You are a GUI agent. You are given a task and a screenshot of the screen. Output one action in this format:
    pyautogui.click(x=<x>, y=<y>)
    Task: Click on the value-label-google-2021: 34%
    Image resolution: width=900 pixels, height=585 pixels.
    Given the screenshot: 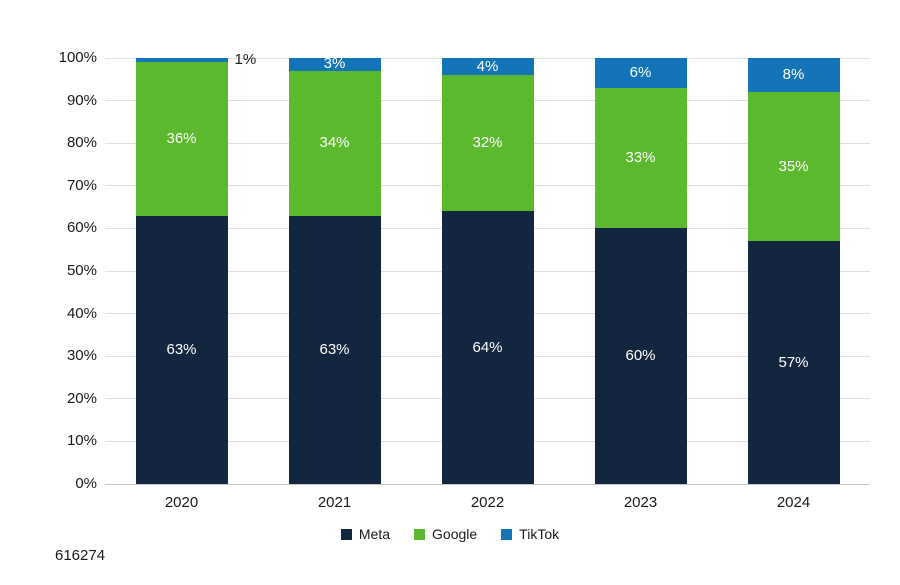 What is the action you would take?
    pyautogui.click(x=334, y=143)
    